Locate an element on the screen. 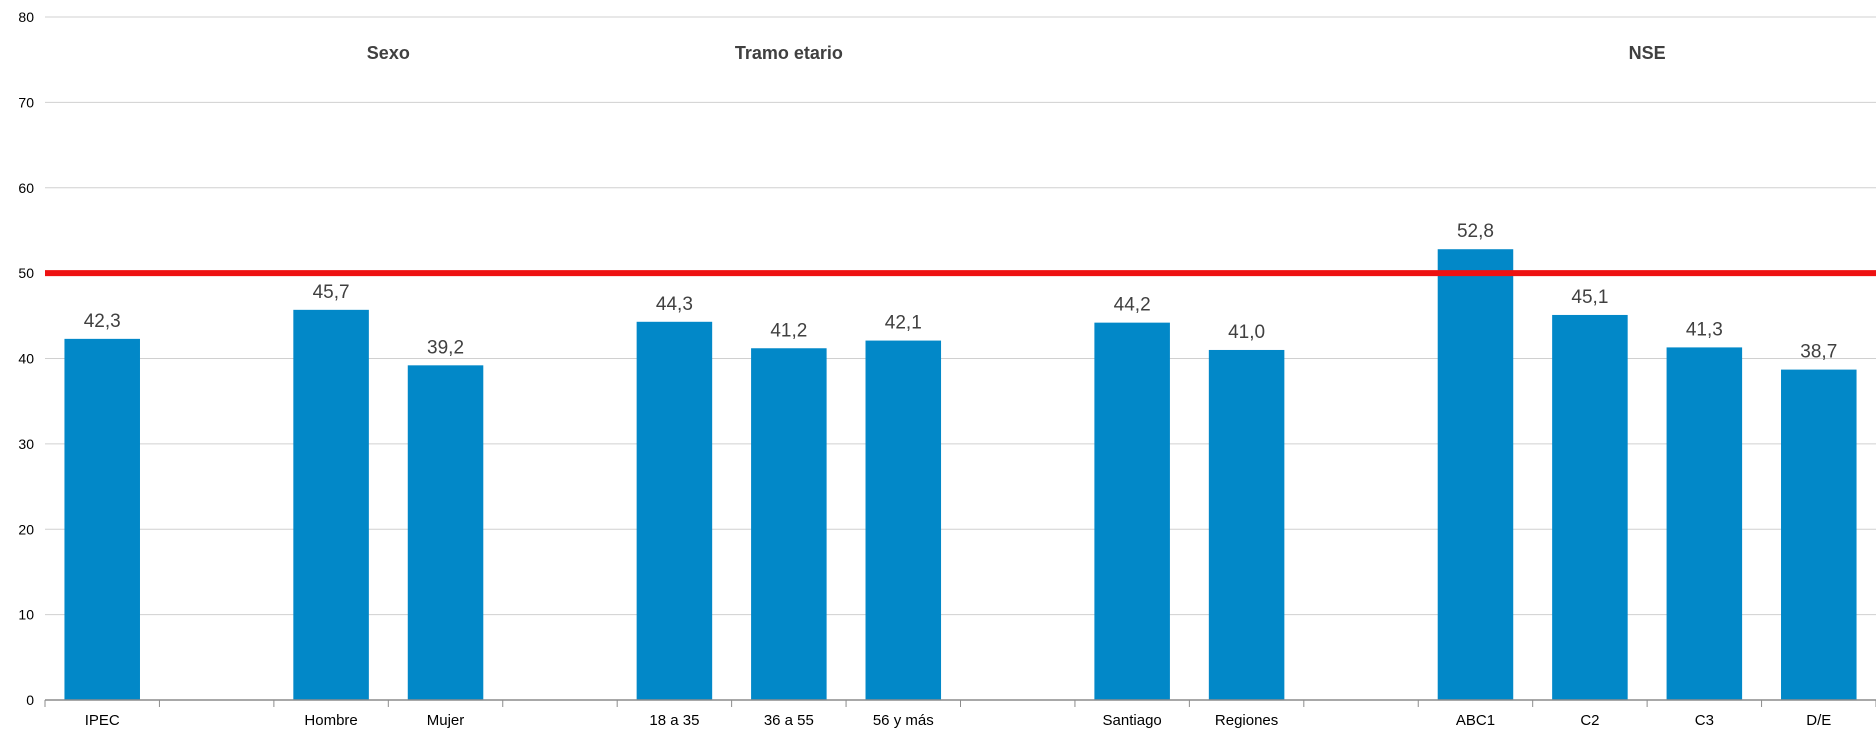 The height and width of the screenshot is (731, 1876). x-tick-label: ABC1 is located at coordinates (1475, 720).